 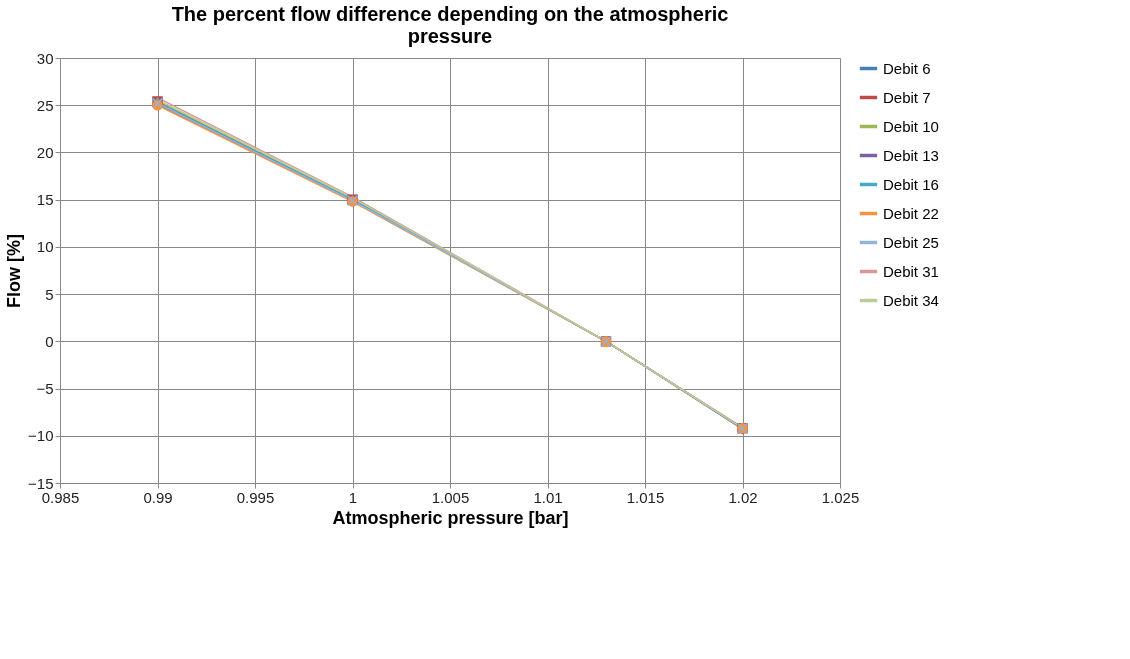 What do you see at coordinates (907, 97) in the screenshot?
I see `legend-label: Debit 7` at bounding box center [907, 97].